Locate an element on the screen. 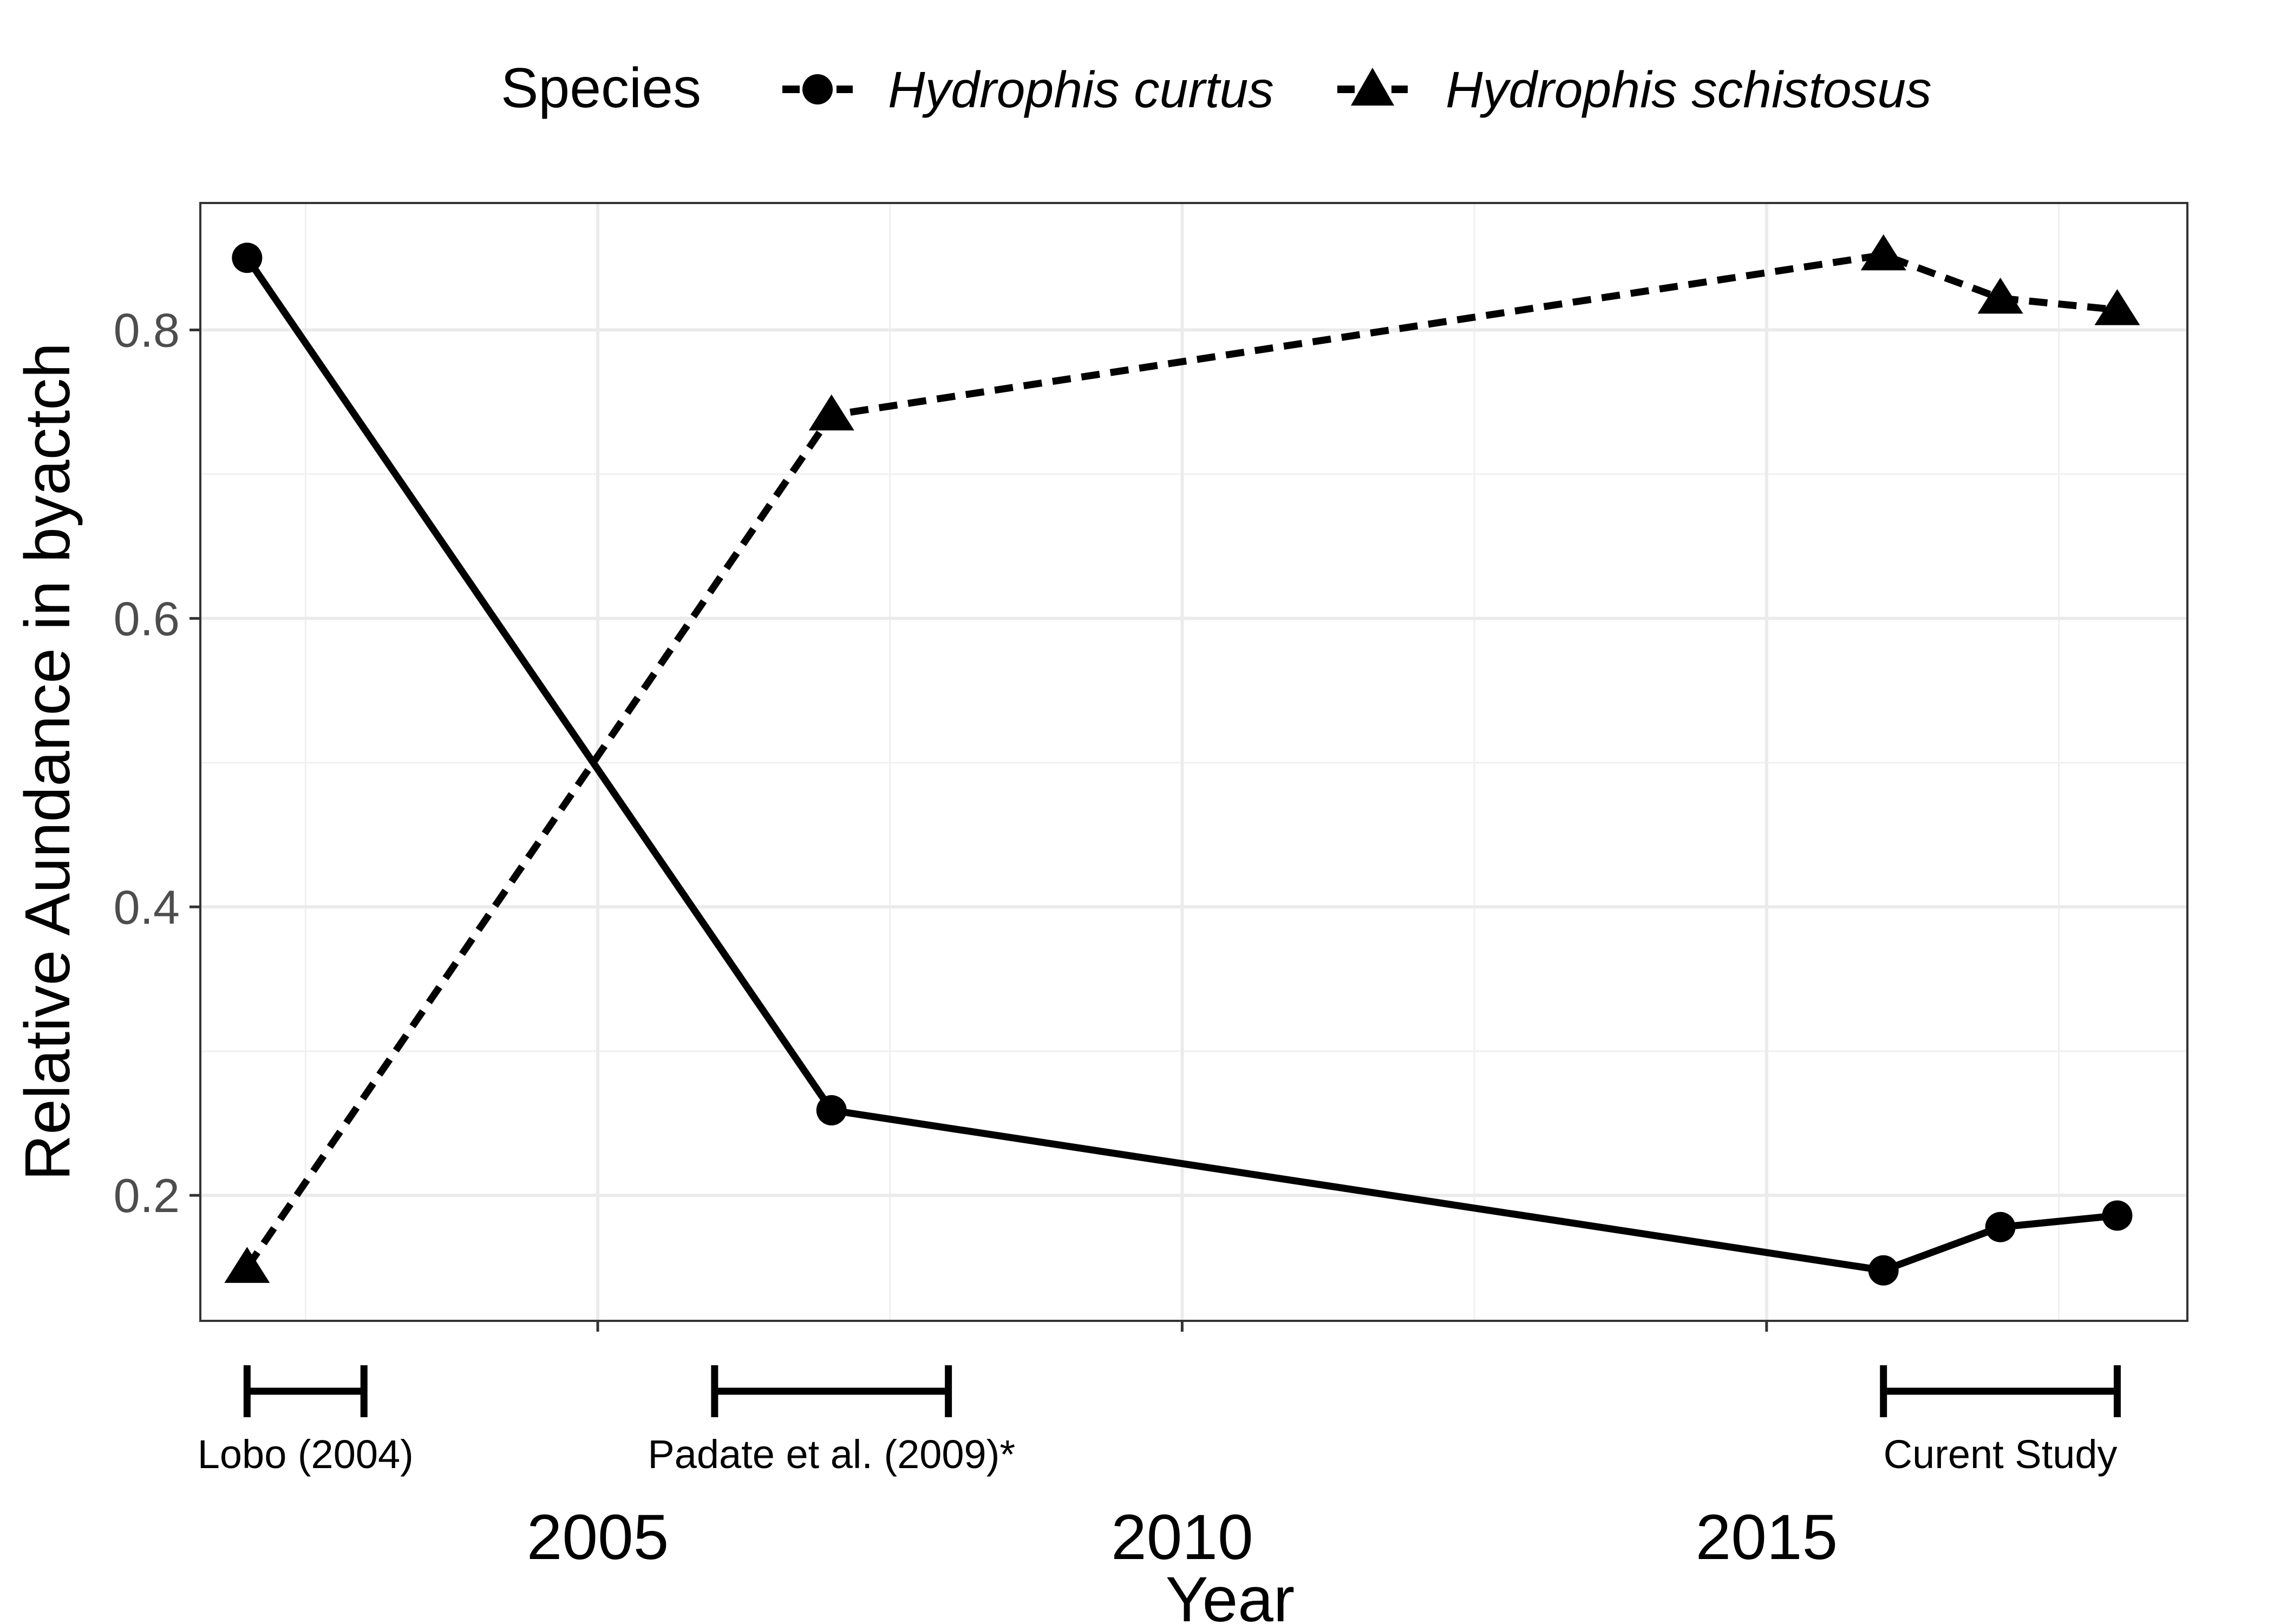  legend-circle-marker-icon is located at coordinates (818, 89).